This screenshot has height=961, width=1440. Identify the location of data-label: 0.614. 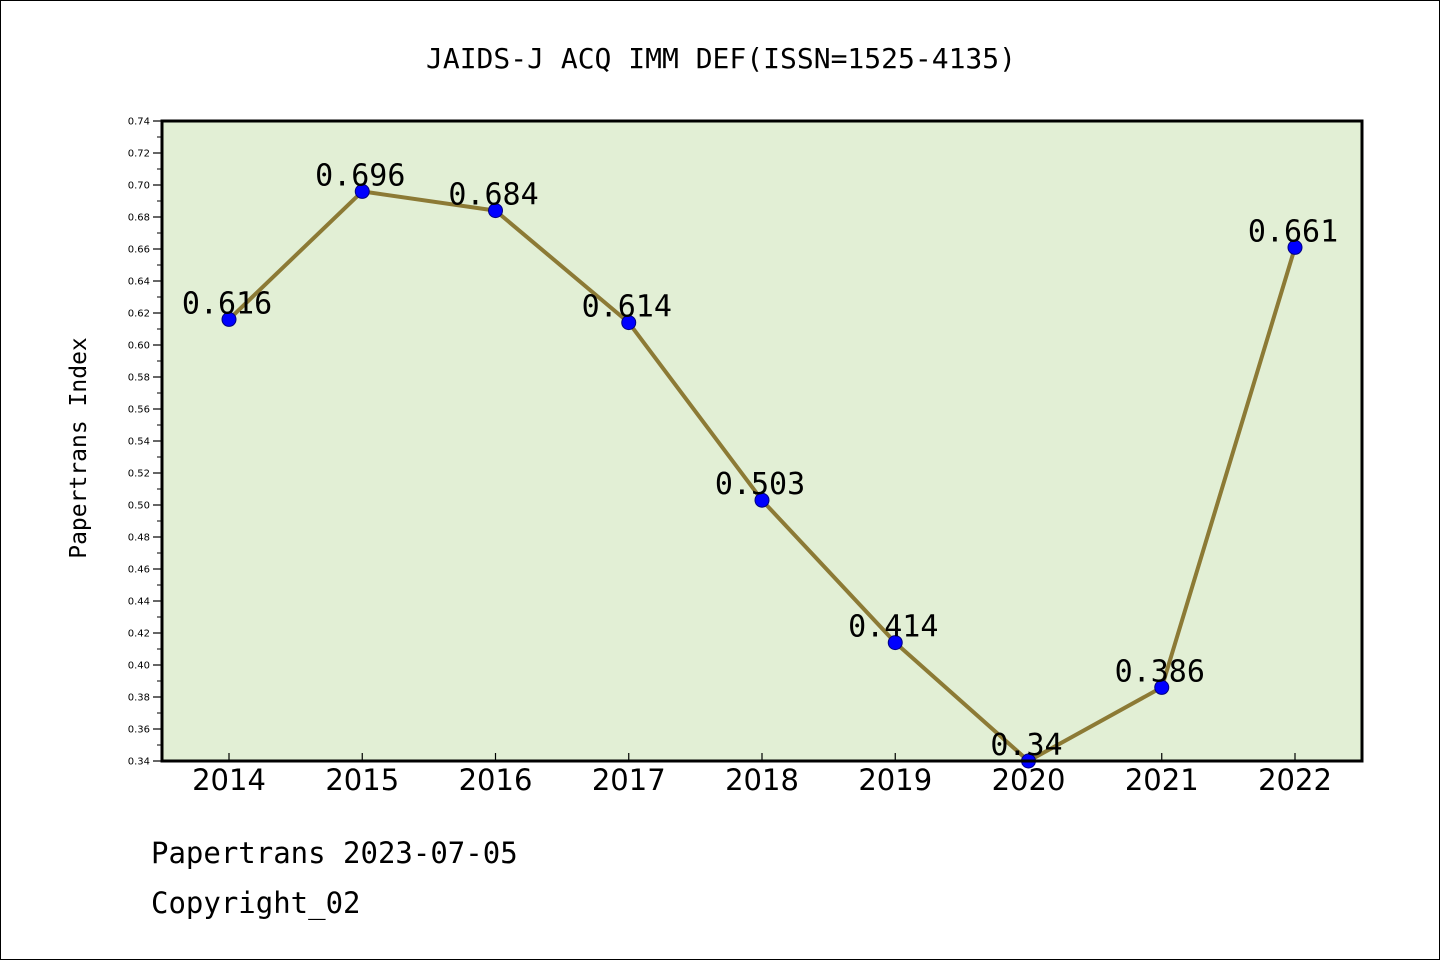
(627, 307).